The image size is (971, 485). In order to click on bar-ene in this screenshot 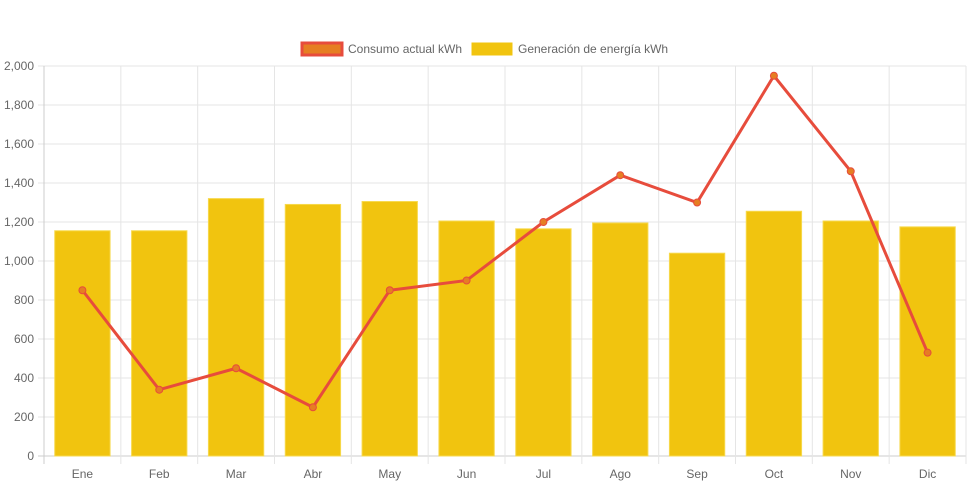, I will do `click(82, 343)`.